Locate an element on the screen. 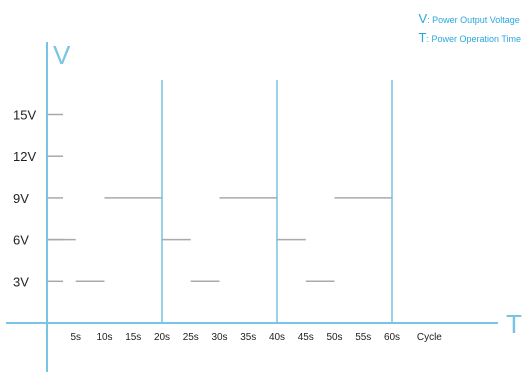  legend-time-key: T is located at coordinates (422, 37).